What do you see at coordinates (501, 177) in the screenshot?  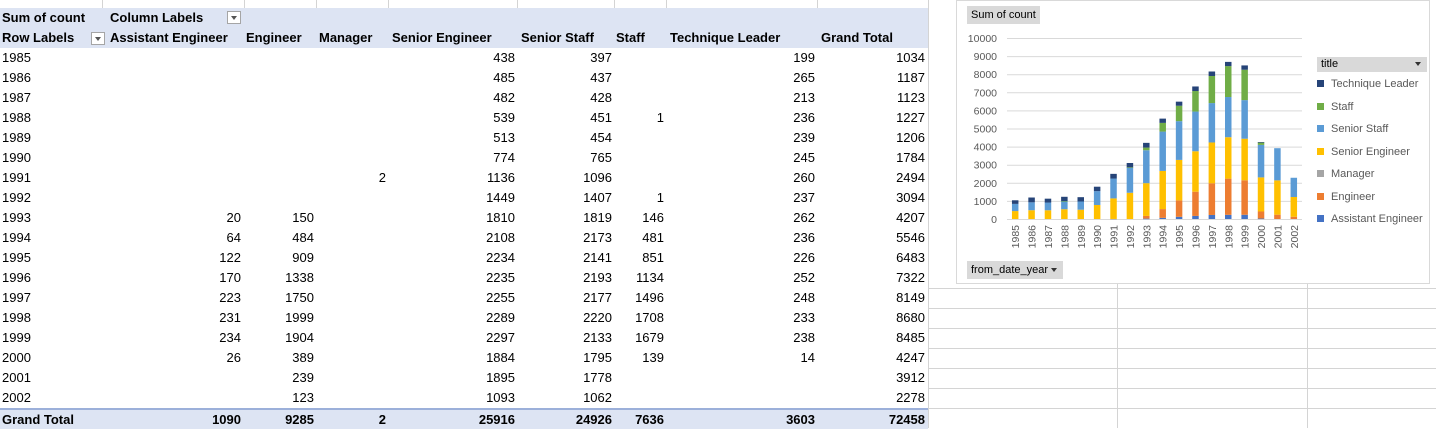 I see `value-cell: 1136` at bounding box center [501, 177].